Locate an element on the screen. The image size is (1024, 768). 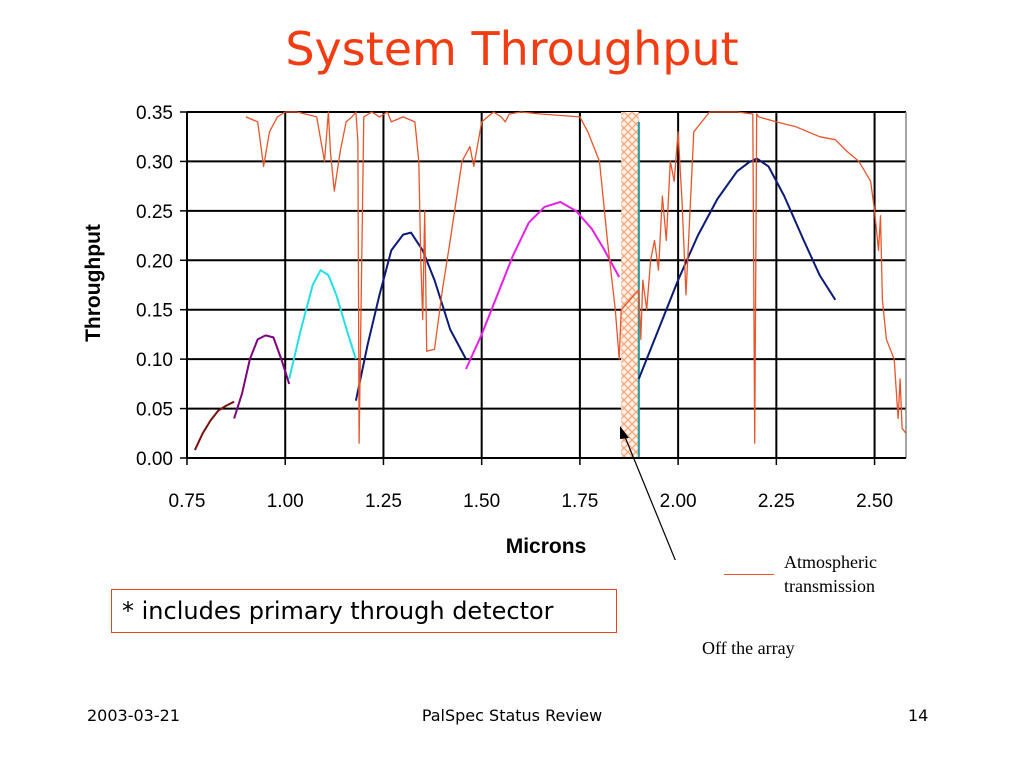
callout-arrow-line is located at coordinates (649, 495).